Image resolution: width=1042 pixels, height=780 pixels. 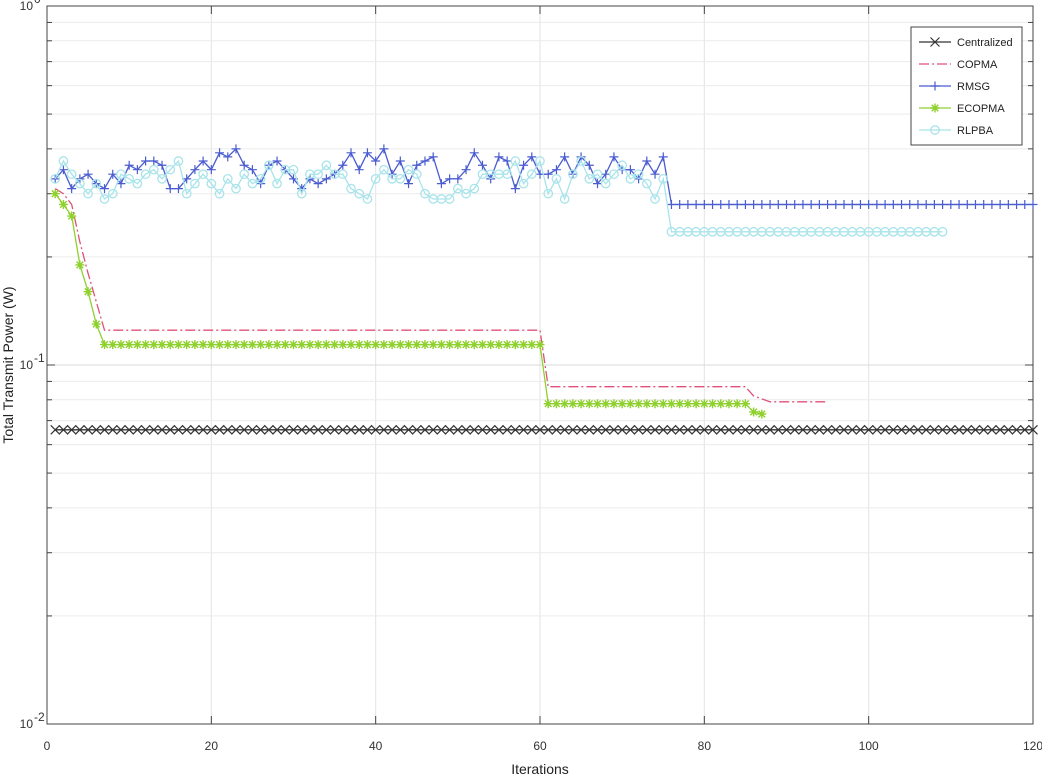 I want to click on x-axis-label: Iterations, so click(x=540, y=769).